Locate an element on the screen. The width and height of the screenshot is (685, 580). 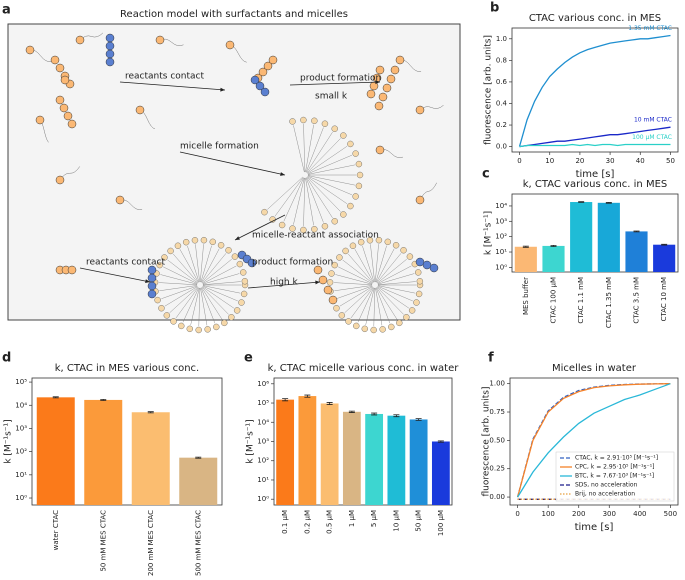
x-tick-label: CTAC 10 mM is located at coordinates (664, 299).